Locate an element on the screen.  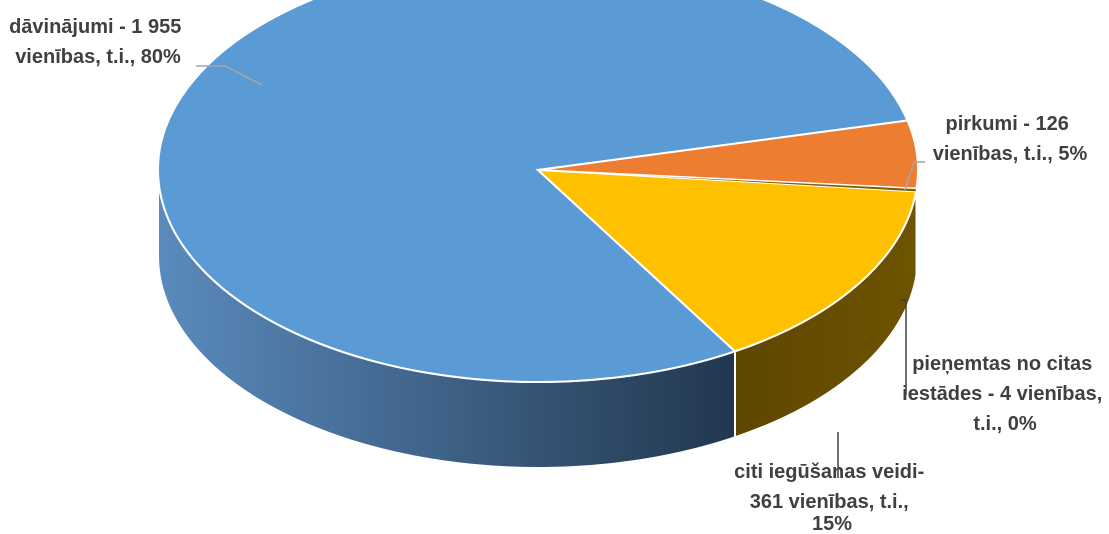
label-pirkumi: pirkumi - 126 vienības, t.i., 5% is located at coordinates (1010, 139).